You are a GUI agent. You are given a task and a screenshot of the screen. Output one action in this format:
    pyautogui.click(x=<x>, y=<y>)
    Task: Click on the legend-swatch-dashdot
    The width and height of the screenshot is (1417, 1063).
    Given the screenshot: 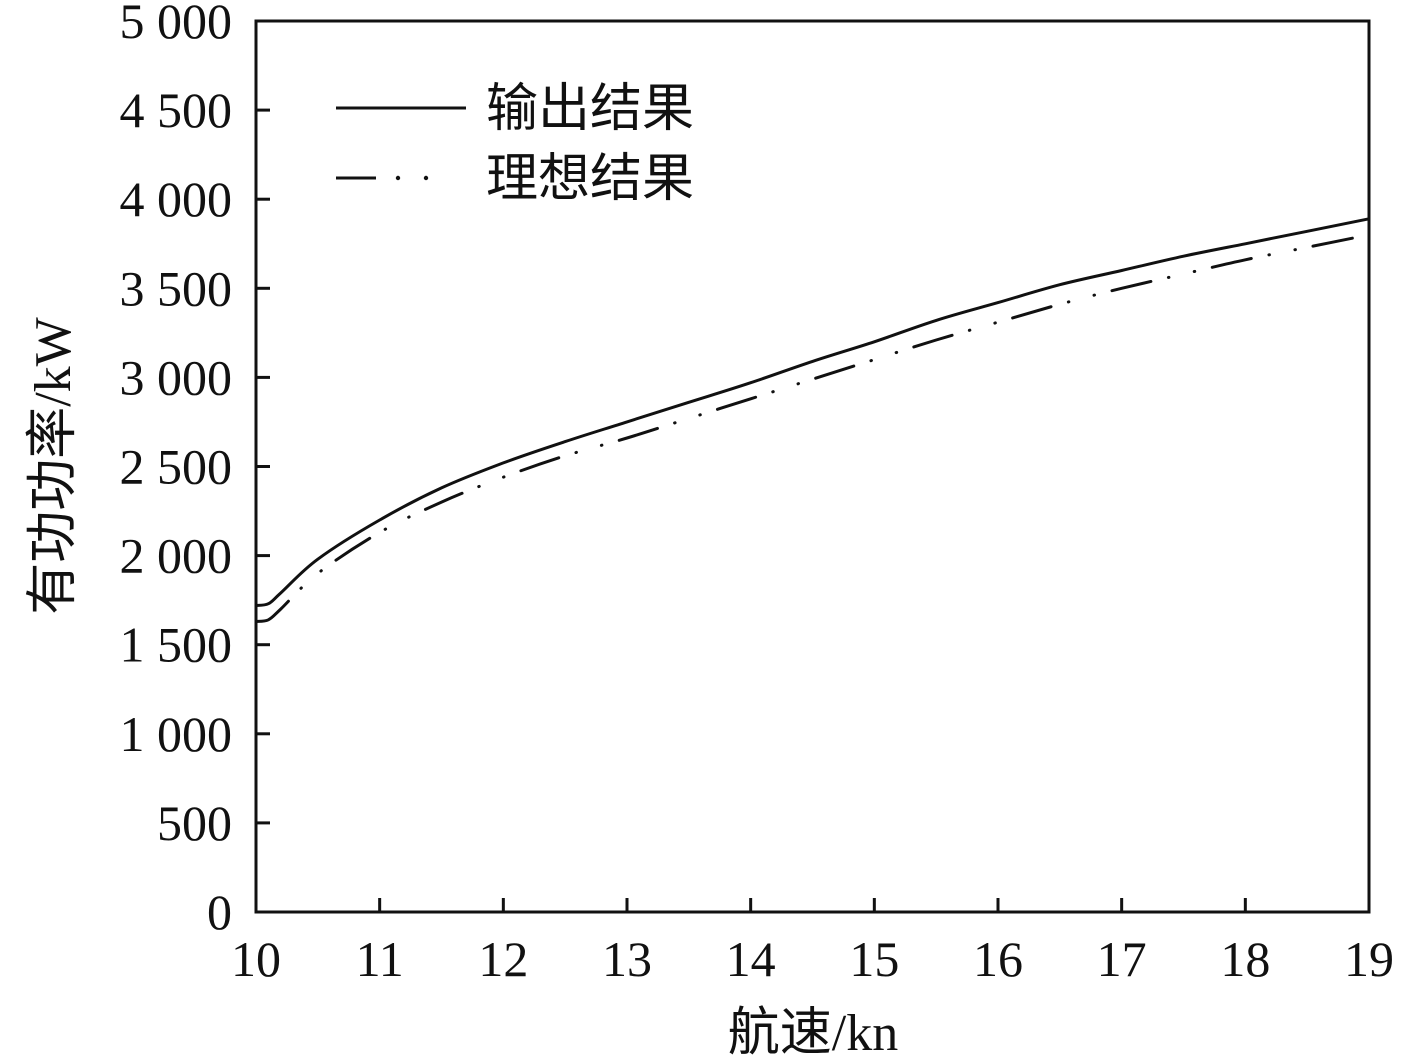 What is the action you would take?
    pyautogui.click(x=382, y=178)
    